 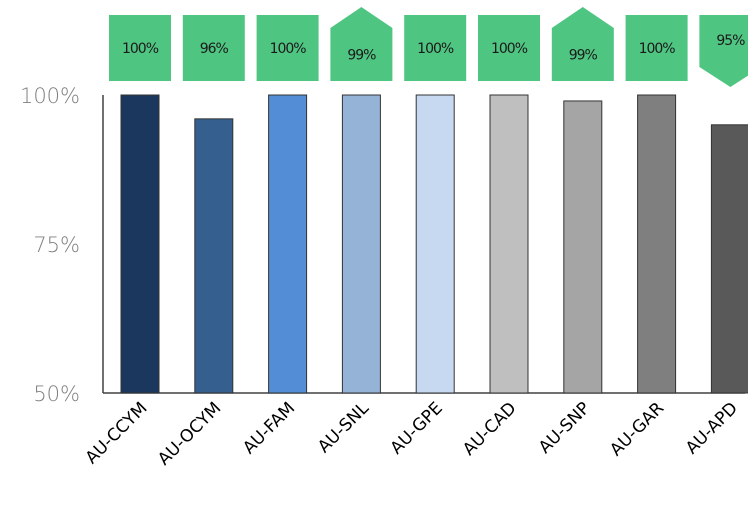 What do you see at coordinates (489, 428) in the screenshot?
I see `category-label: AU-CAD` at bounding box center [489, 428].